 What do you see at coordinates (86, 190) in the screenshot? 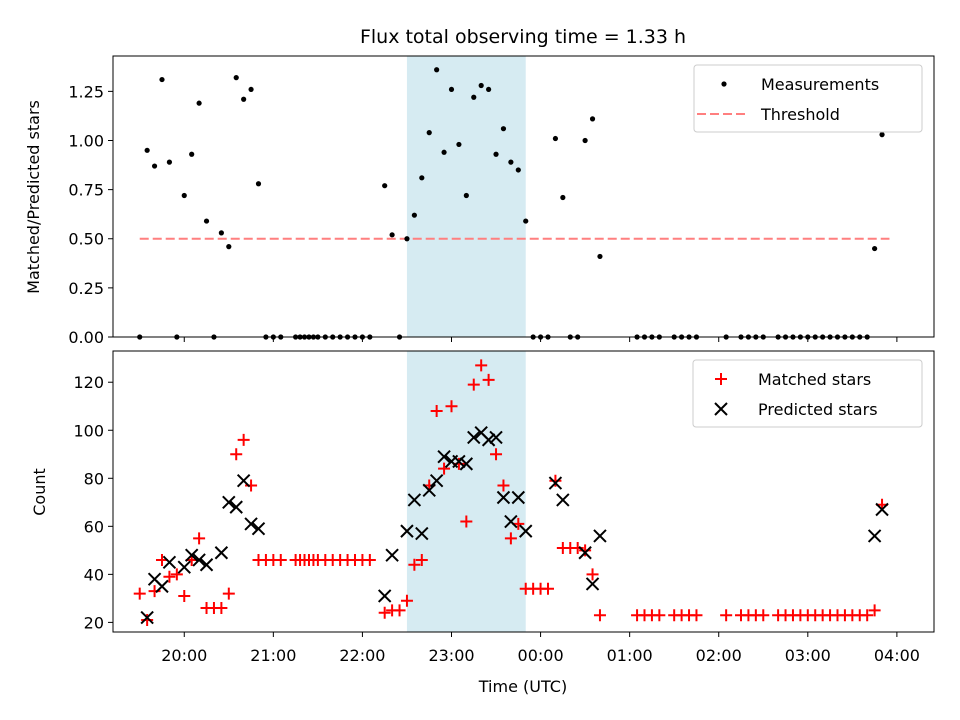
I see `y-tick-label: 0.75` at bounding box center [86, 190].